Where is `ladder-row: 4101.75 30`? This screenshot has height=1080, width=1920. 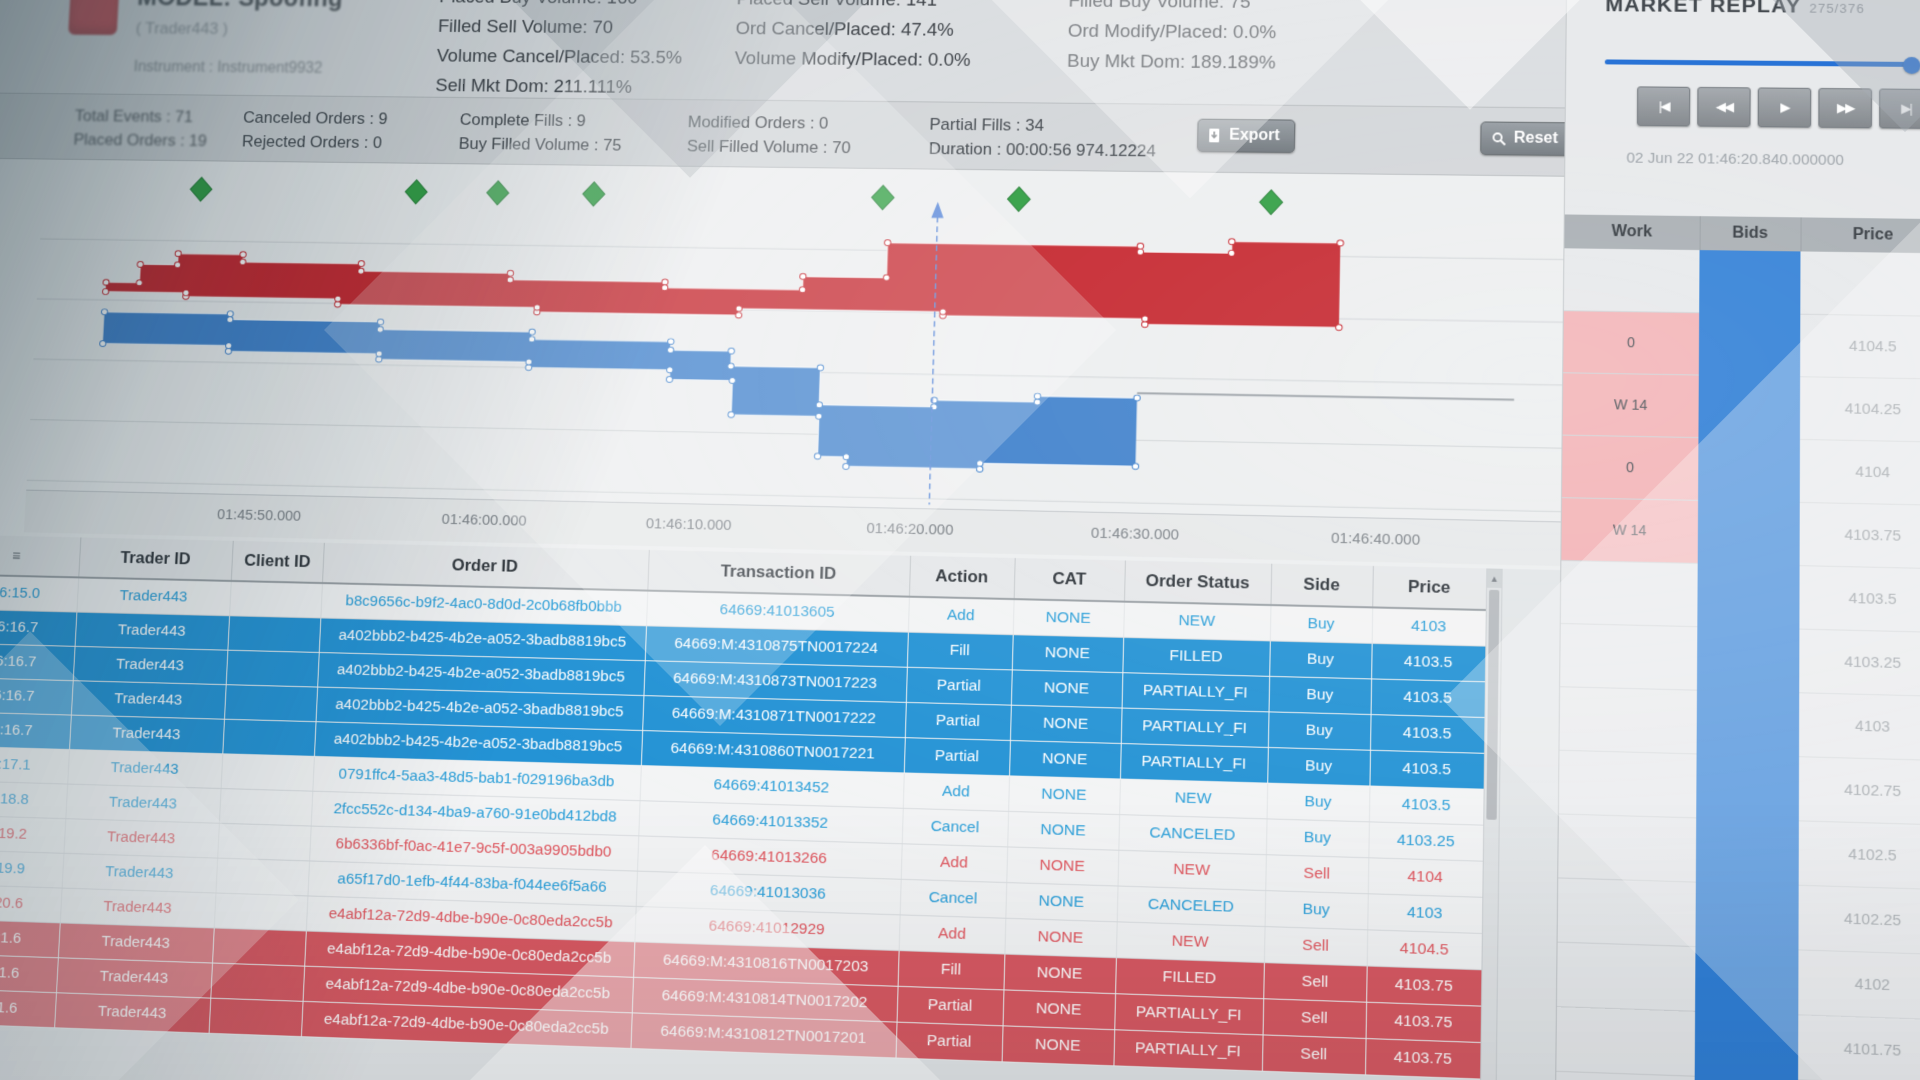 ladder-row: 4101.75 30 is located at coordinates (1738, 1043).